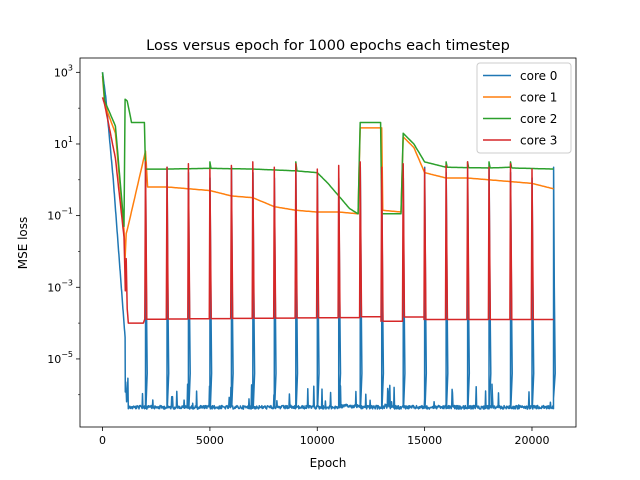  I want to click on legend-label-core-3: core 3, so click(538, 141).